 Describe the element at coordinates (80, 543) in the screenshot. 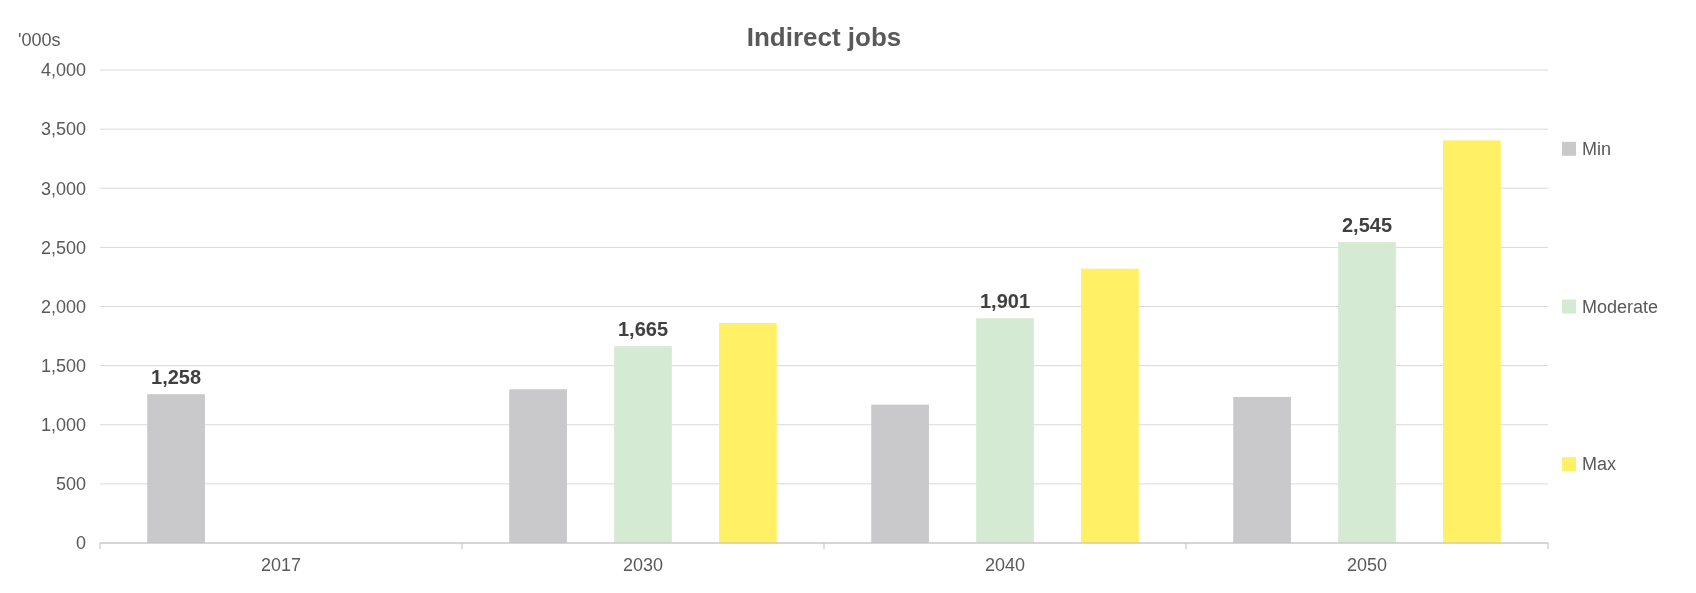

I see `y-tick-label: 0` at that location.